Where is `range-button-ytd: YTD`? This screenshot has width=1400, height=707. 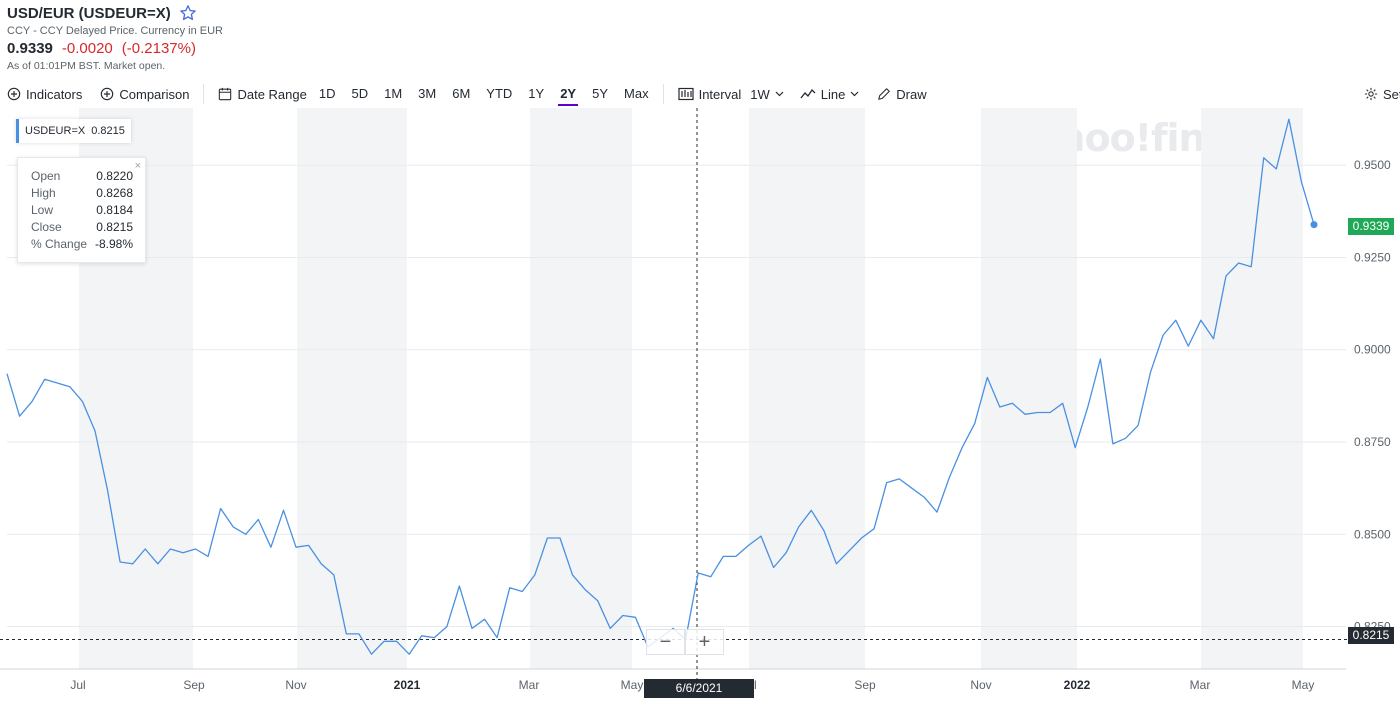
range-button-ytd: YTD is located at coordinates (499, 93).